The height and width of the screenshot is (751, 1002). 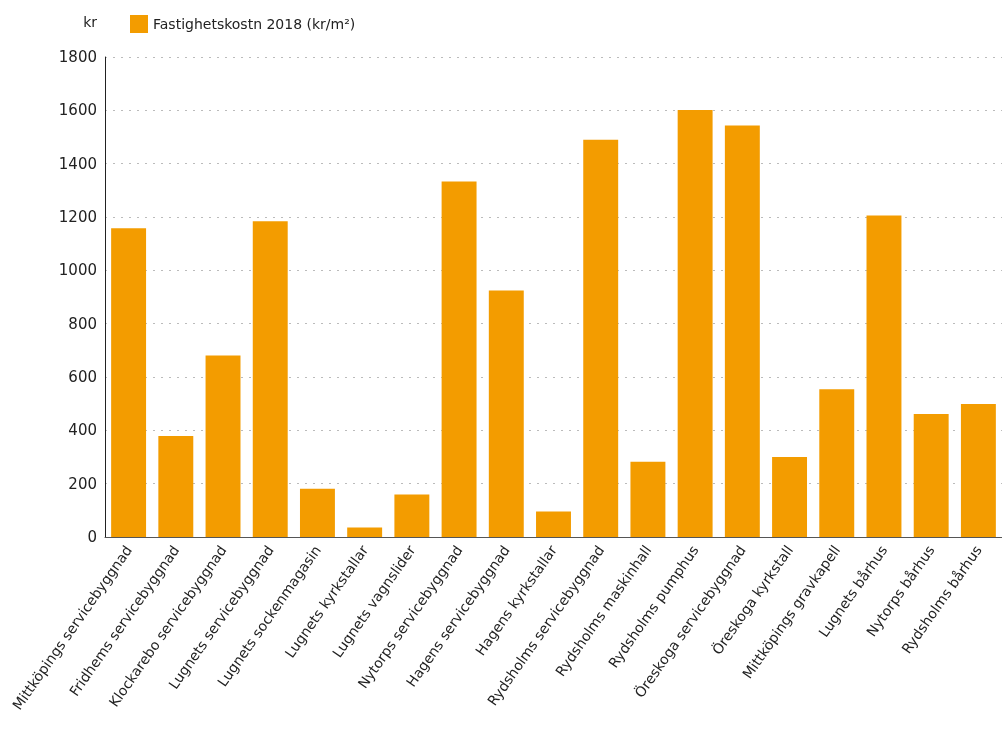 What do you see at coordinates (77, 270) in the screenshot?
I see `y-tick-label: 1000` at bounding box center [77, 270].